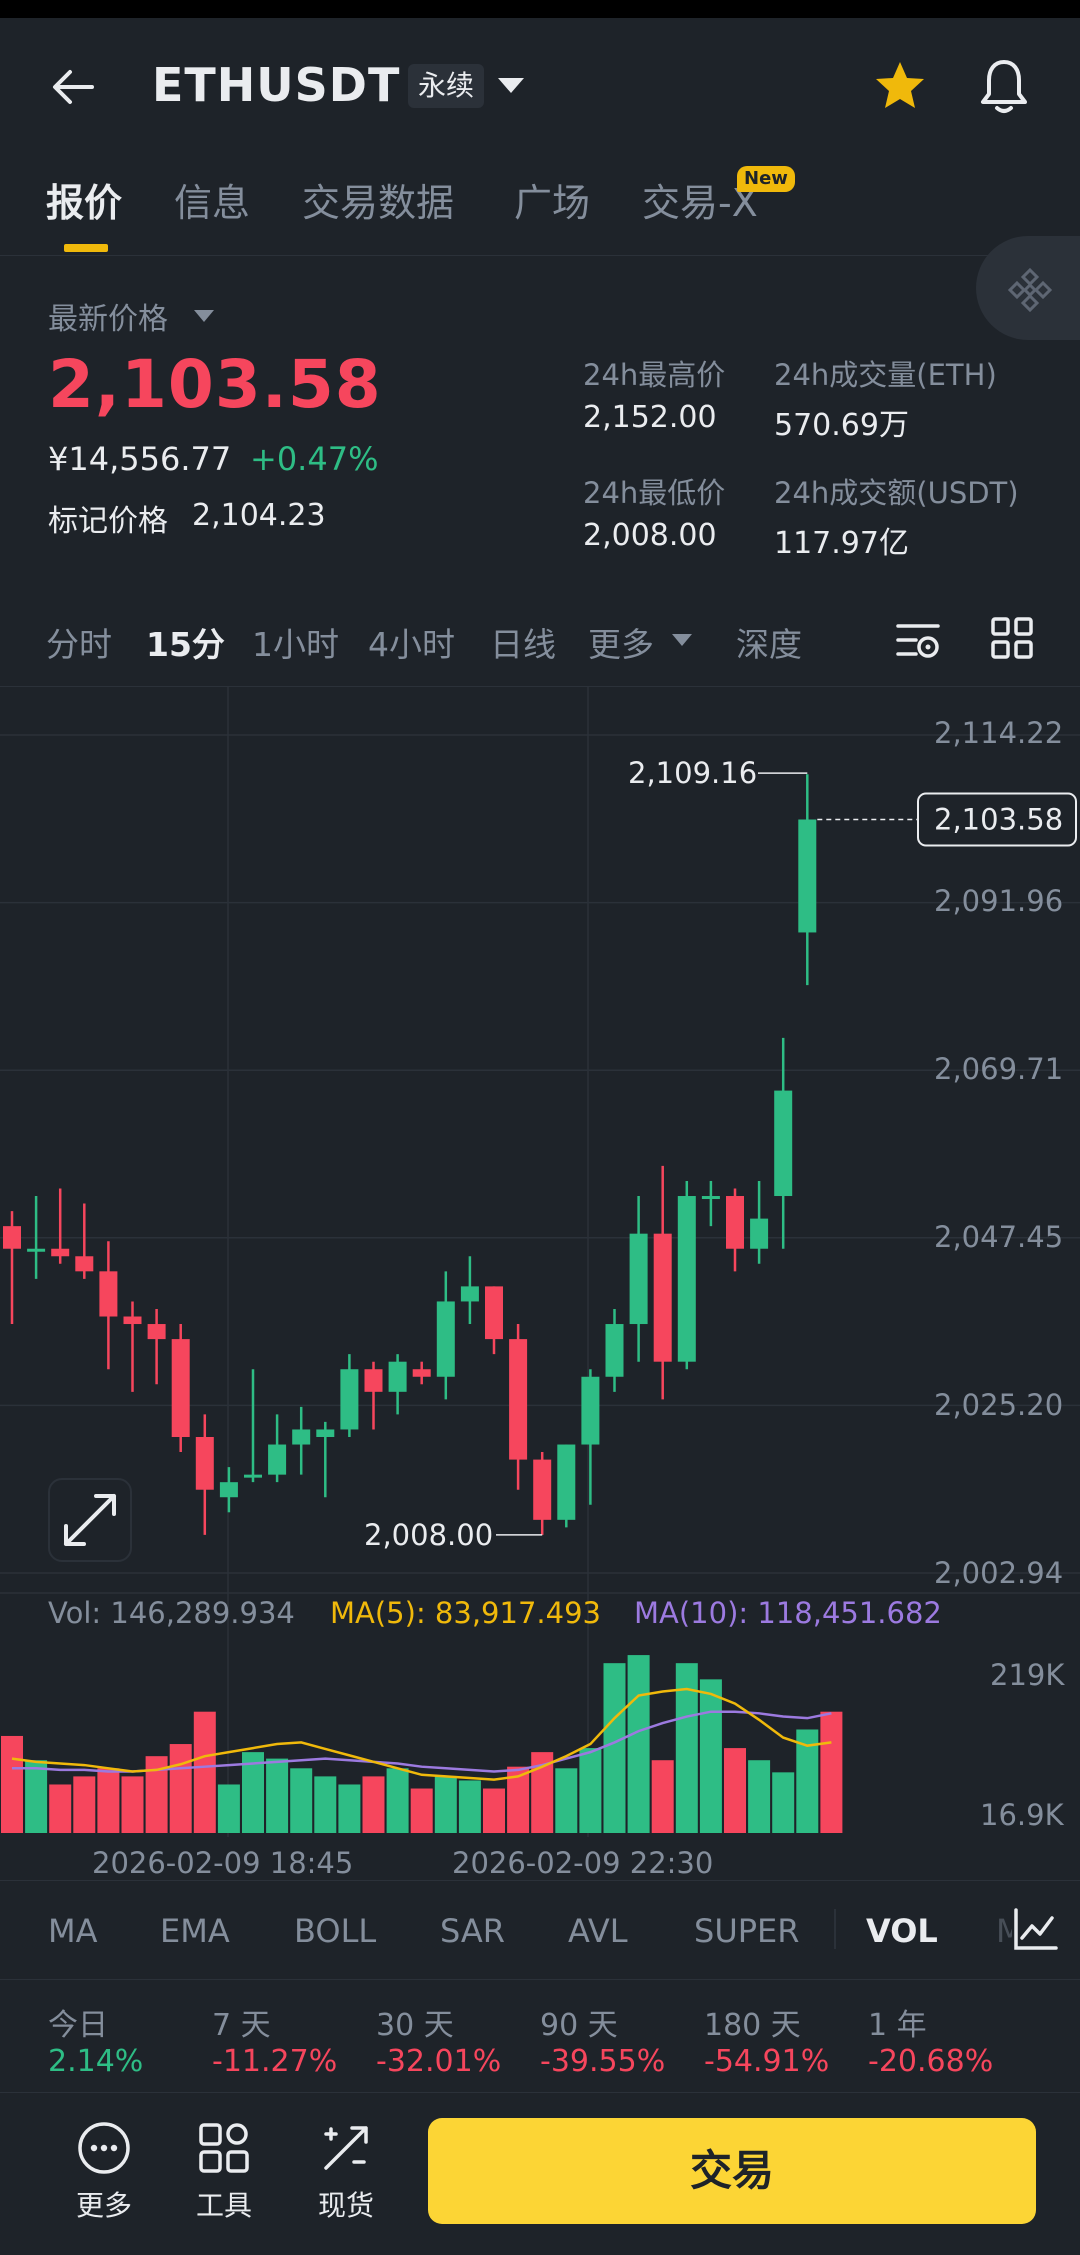  I want to click on trade-button: 交易, so click(732, 2171).